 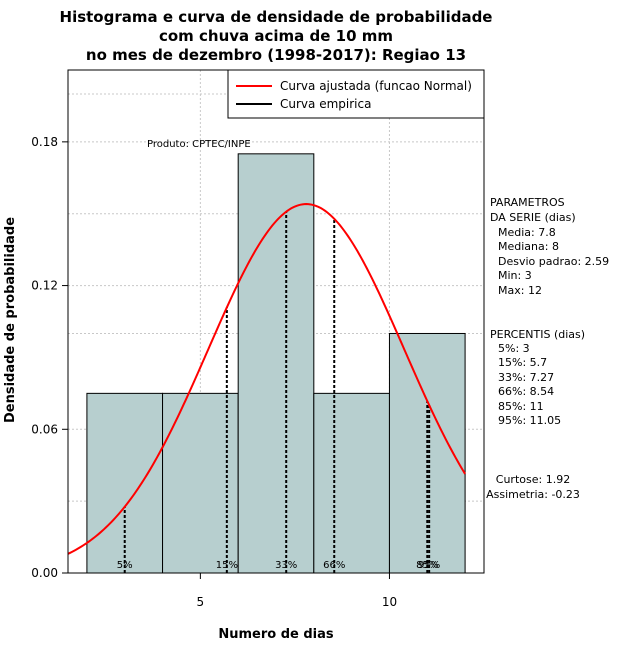 What do you see at coordinates (537, 334) in the screenshot?
I see `pct-line-1: PERCENTIS (dias)` at bounding box center [537, 334].